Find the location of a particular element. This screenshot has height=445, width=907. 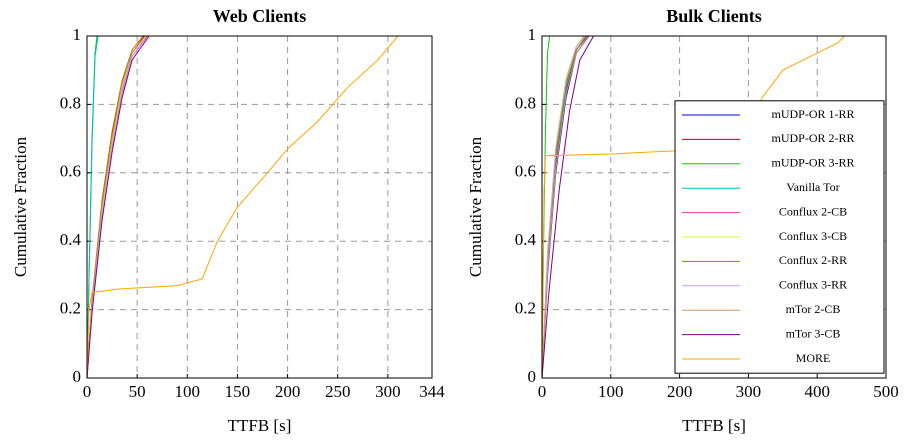

x-tick-label: 344 is located at coordinates (432, 391).